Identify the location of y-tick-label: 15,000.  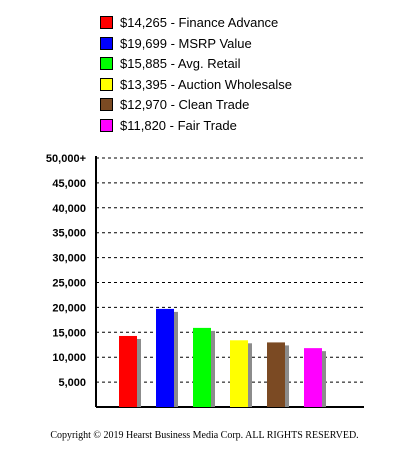
(69, 333).